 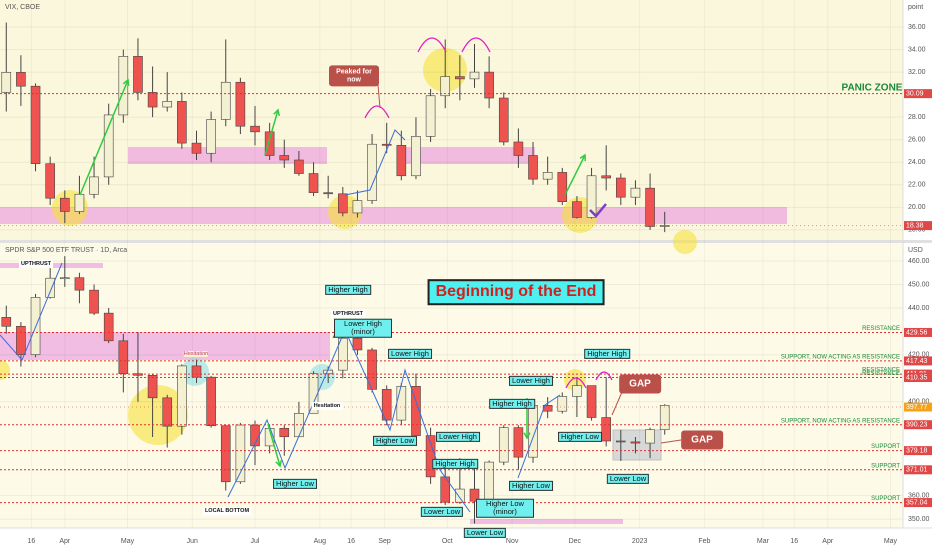 I want to click on y-tick-label: 36.00, so click(x=917, y=27).